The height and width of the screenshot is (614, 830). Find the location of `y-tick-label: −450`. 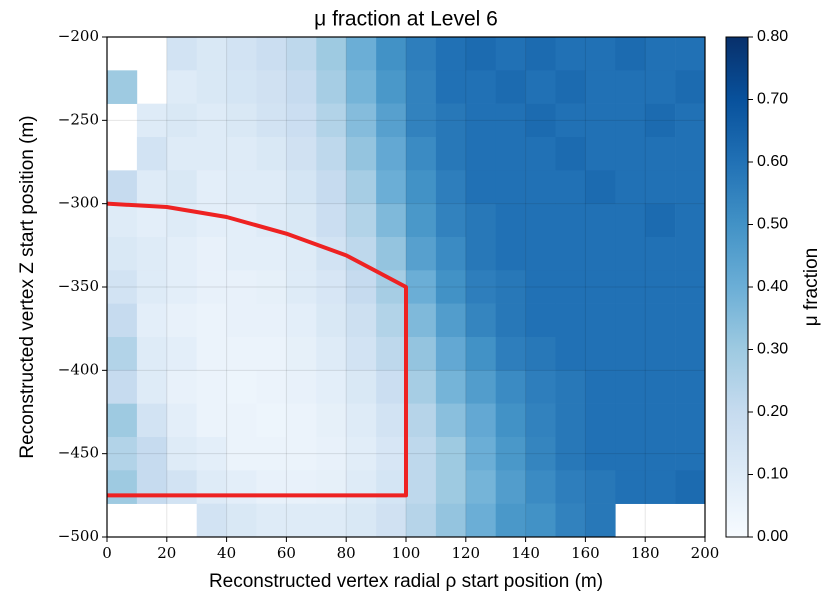

y-tick-label: −450 is located at coordinates (78, 453).